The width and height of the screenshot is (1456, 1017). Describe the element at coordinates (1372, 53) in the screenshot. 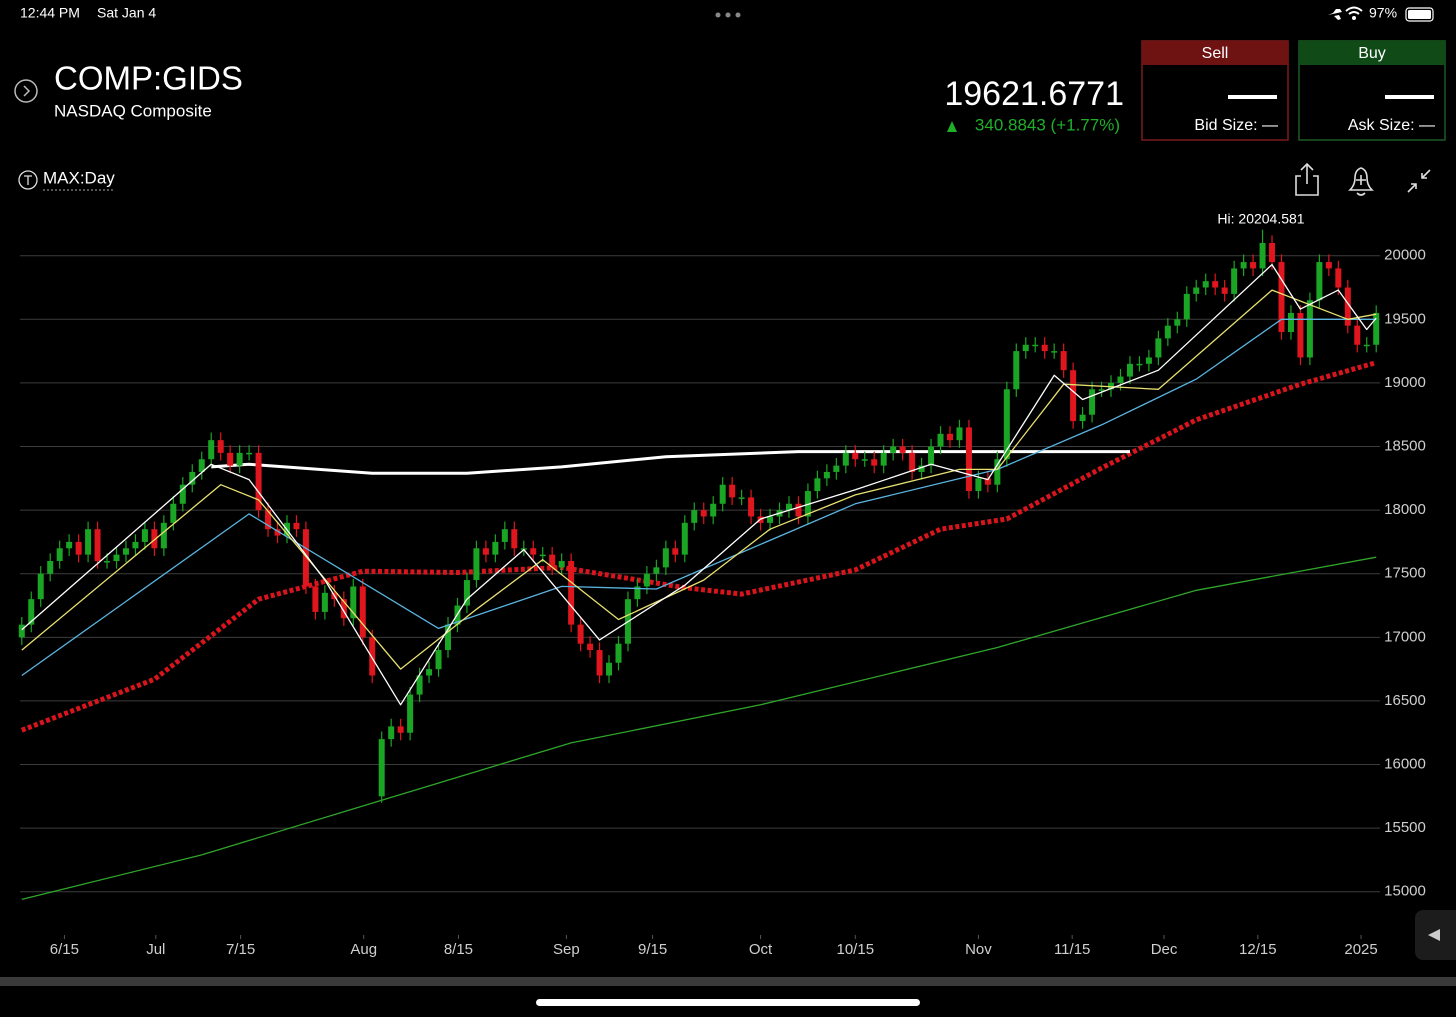

I see `buy-header` at that location.